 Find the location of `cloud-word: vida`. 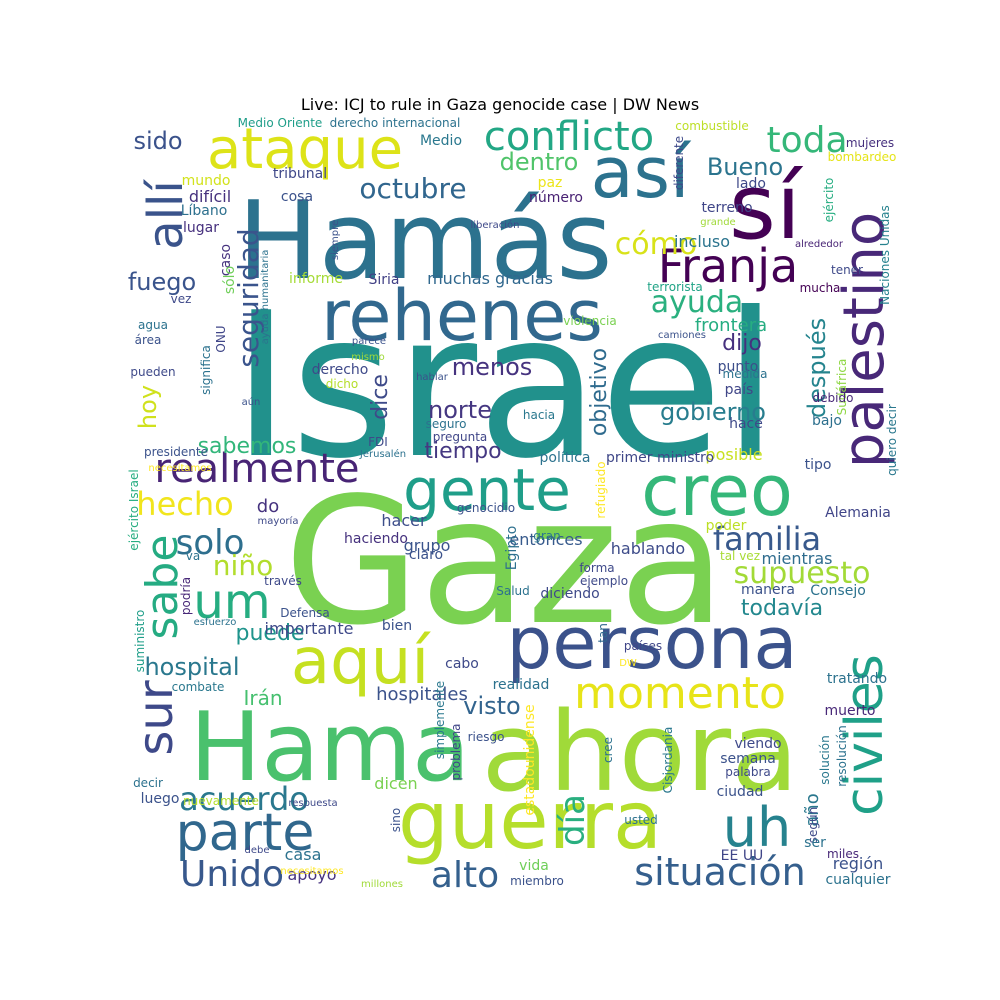

cloud-word: vida is located at coordinates (534, 866).